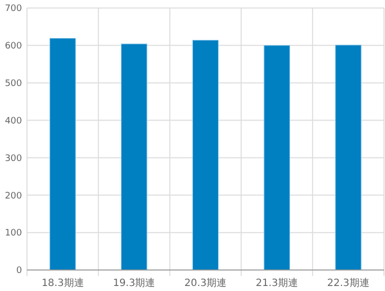 This screenshot has width=385, height=291. I want to click on y-tick-label: 200, so click(13, 196).